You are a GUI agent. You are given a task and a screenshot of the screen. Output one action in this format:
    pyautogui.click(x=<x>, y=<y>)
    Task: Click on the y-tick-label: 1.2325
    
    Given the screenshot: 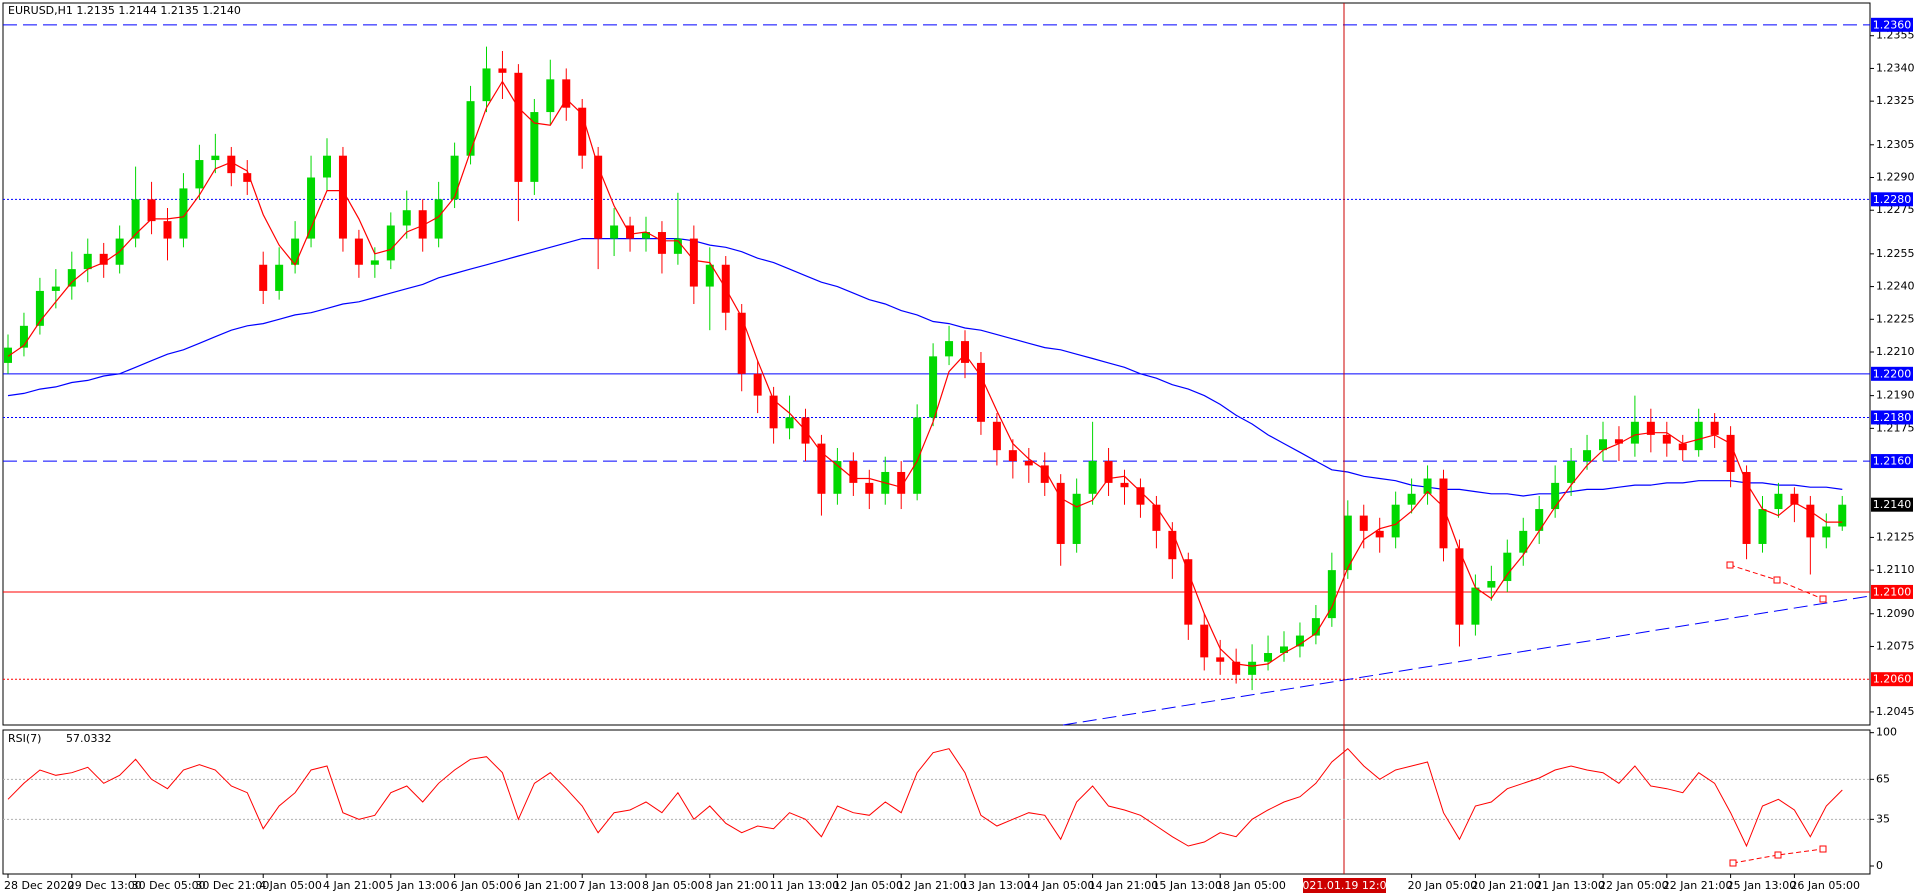 What is the action you would take?
    pyautogui.click(x=1895, y=100)
    